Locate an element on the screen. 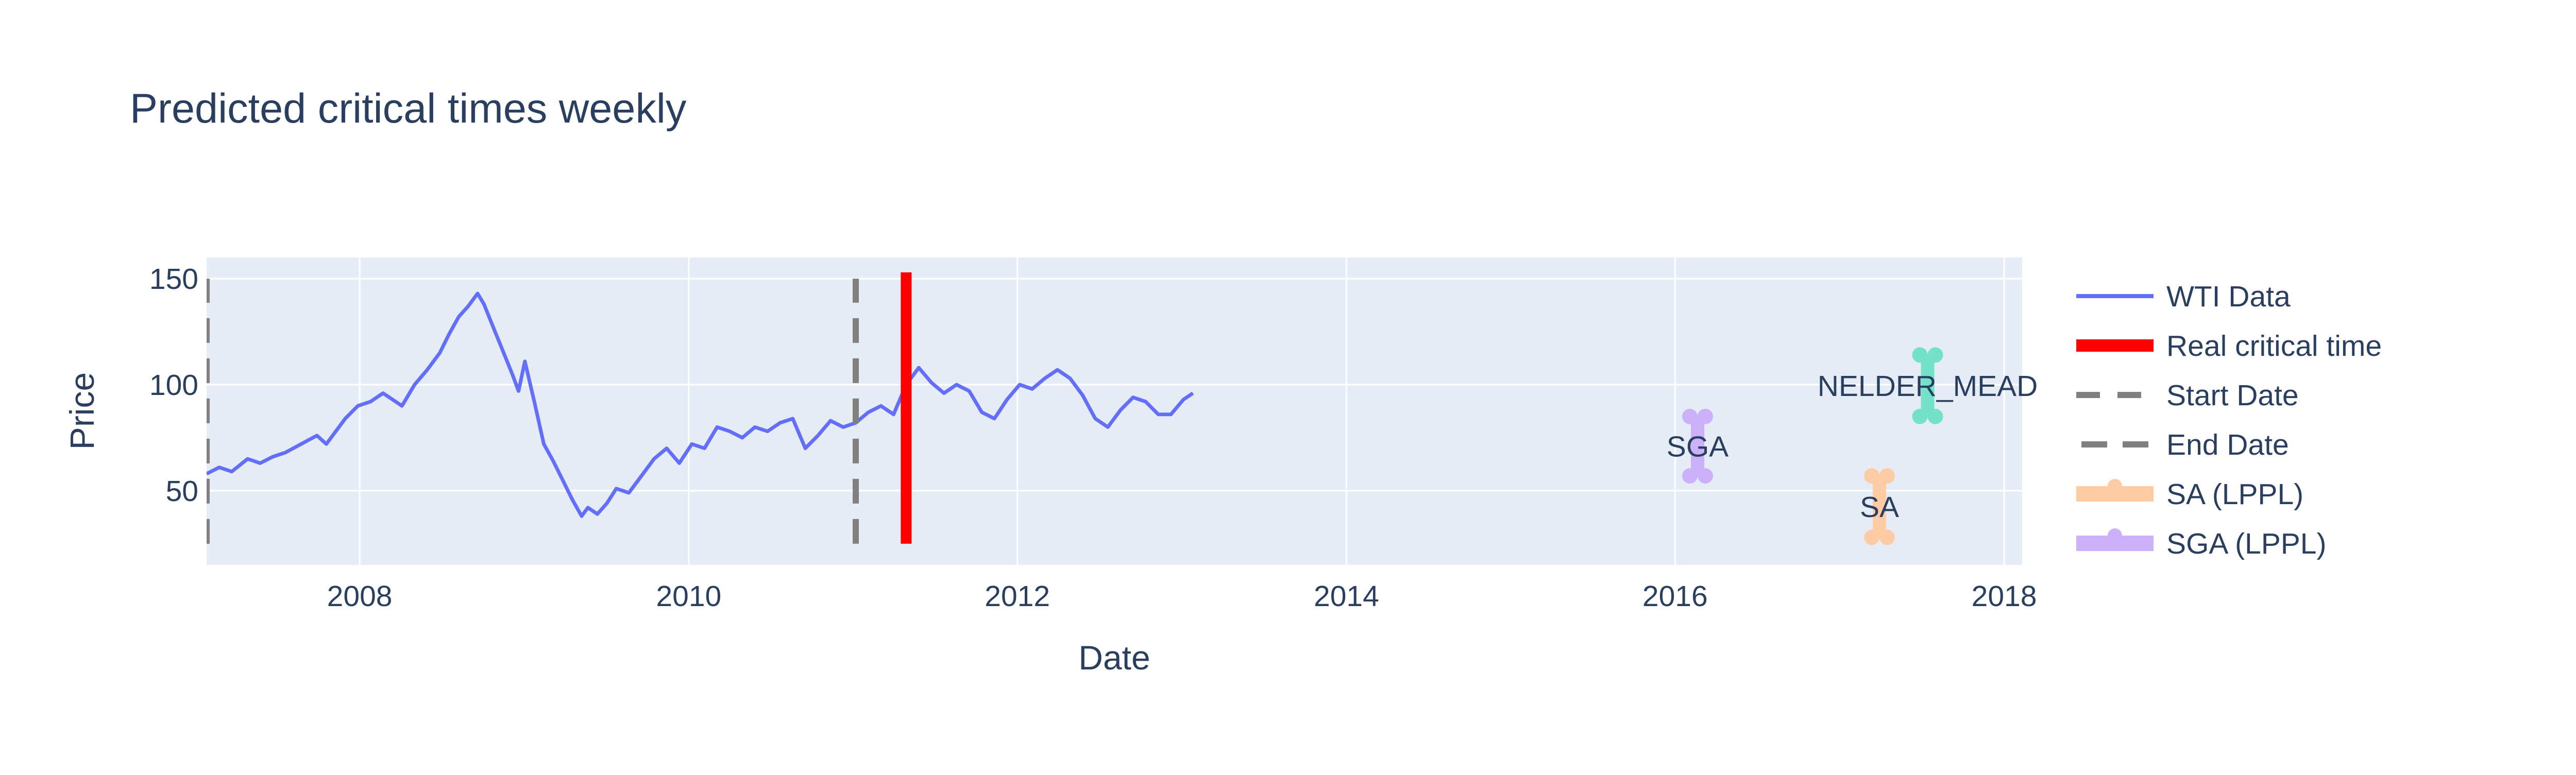 The height and width of the screenshot is (775, 2576). x-tick-label: 2016 is located at coordinates (1675, 596).